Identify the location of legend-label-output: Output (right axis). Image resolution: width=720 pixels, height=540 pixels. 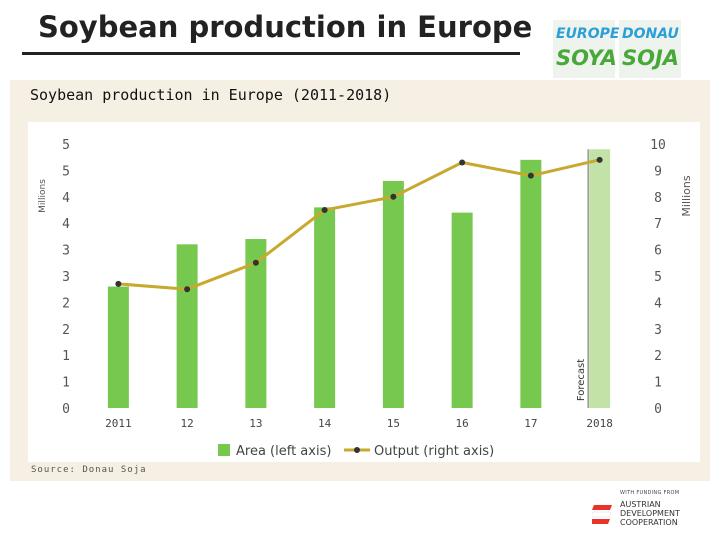
(434, 451).